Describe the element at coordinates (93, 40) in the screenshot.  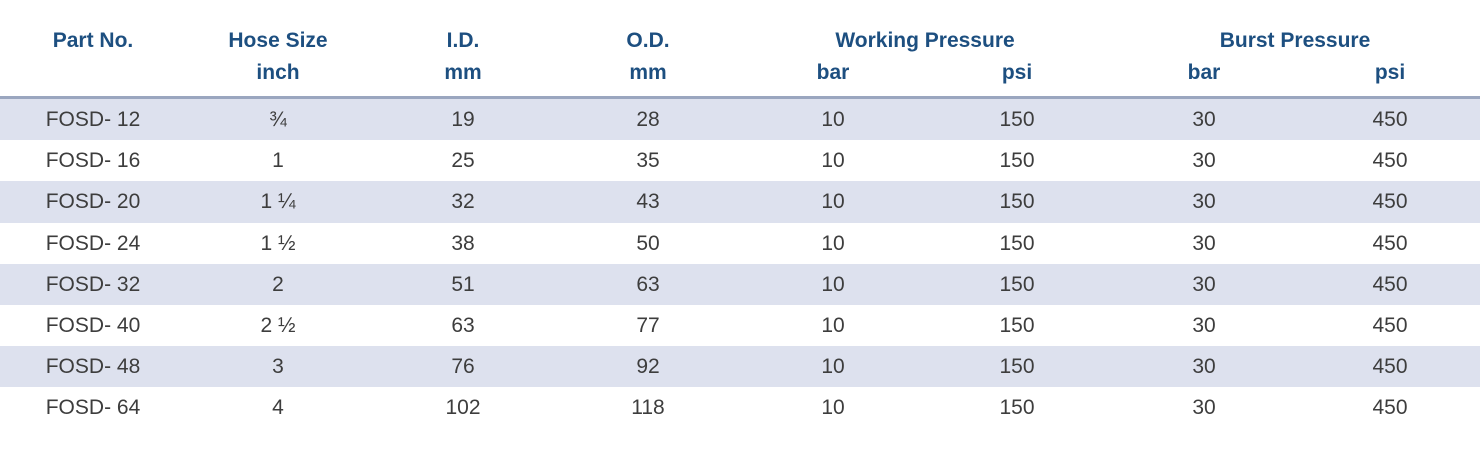
I see `header-part-no: Part No.` at that location.